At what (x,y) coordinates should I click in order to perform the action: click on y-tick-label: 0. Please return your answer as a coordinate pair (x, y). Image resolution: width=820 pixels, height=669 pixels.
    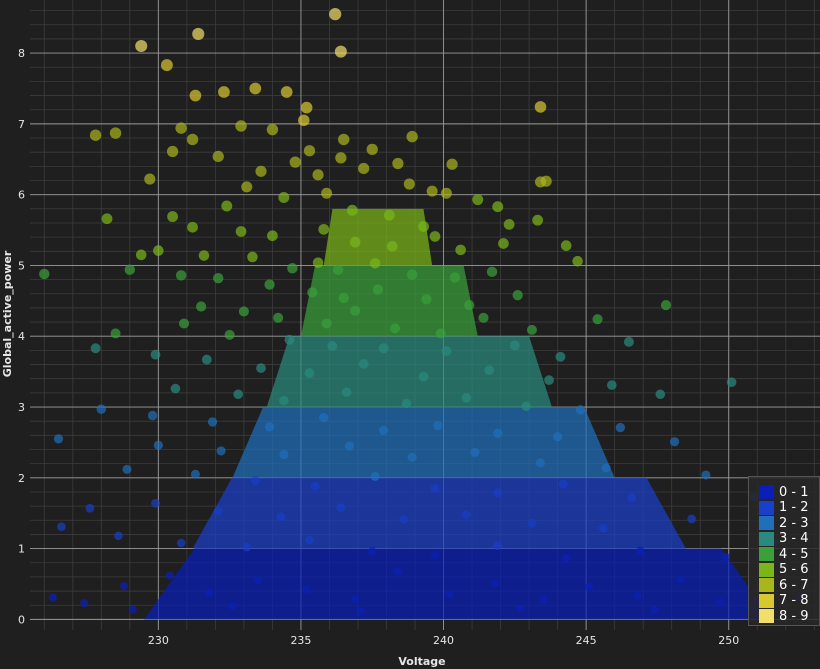
    Looking at the image, I should click on (21, 619).